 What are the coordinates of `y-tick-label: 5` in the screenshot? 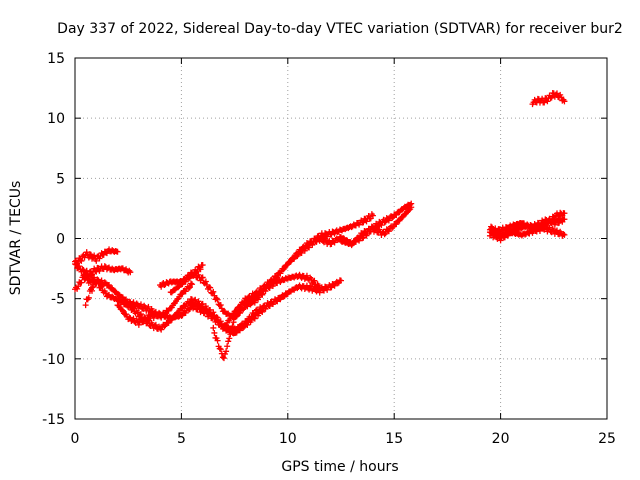 It's located at (60, 179).